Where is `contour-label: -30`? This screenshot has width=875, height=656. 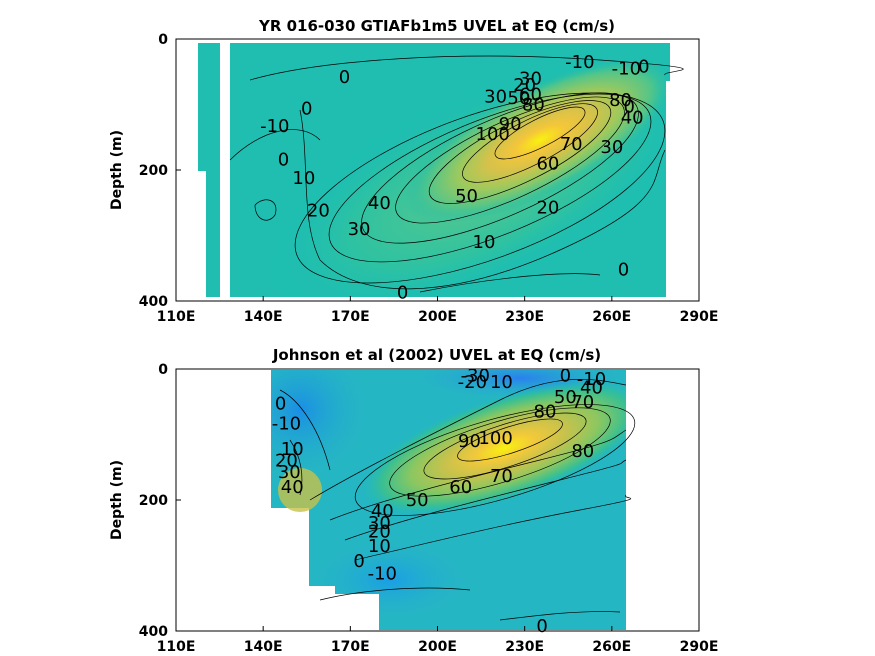
contour-label: -30 is located at coordinates (475, 376).